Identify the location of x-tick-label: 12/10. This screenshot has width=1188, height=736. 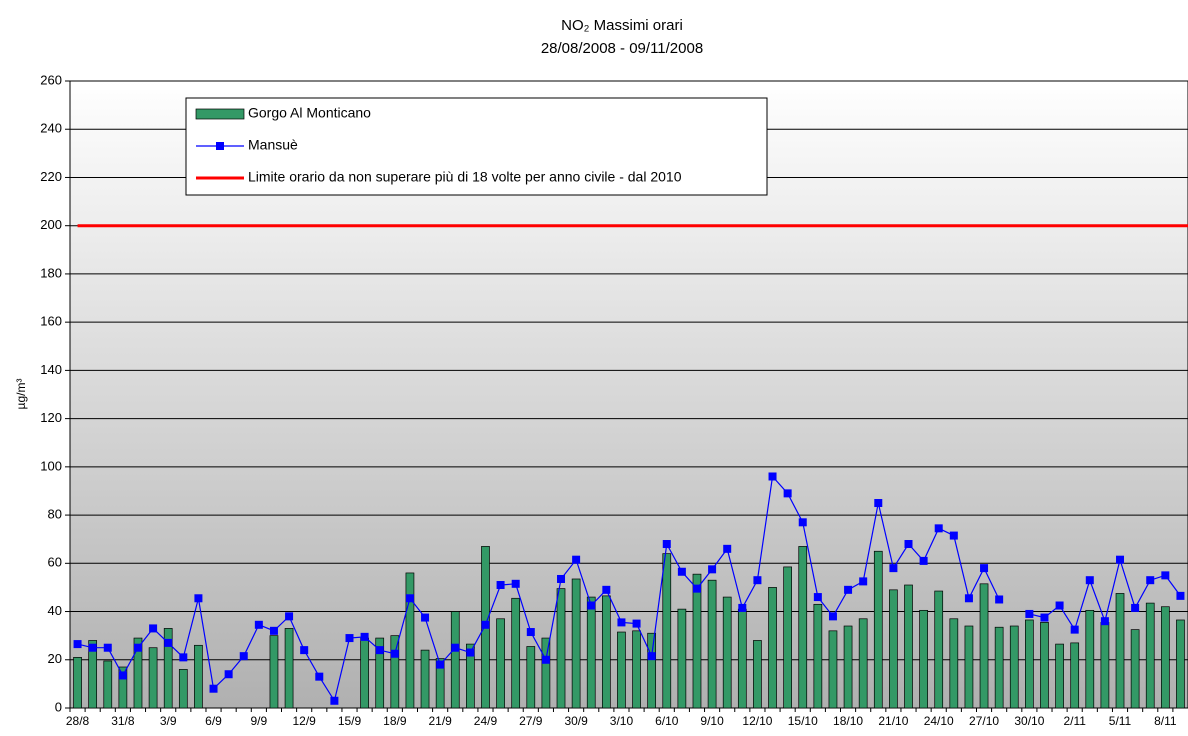
(757, 721).